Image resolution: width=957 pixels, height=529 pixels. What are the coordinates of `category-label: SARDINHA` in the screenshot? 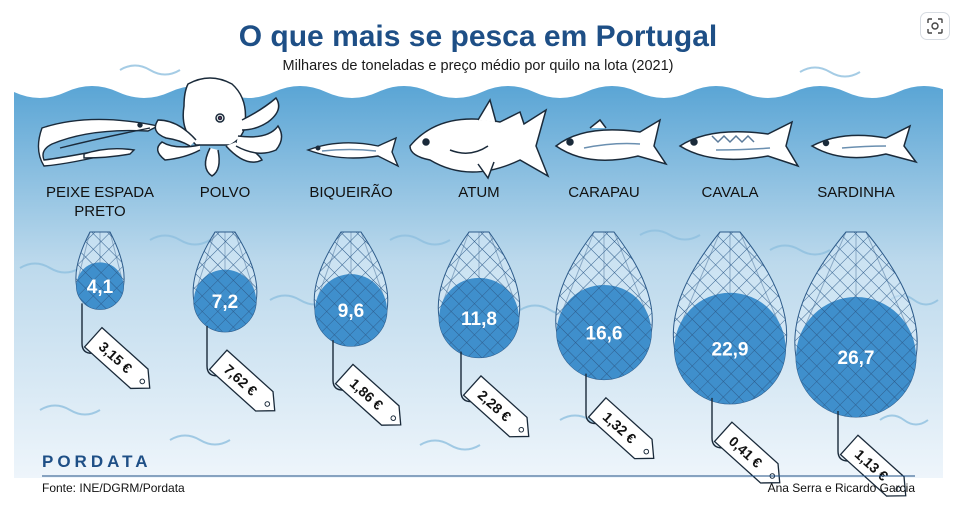 It's located at (856, 192).